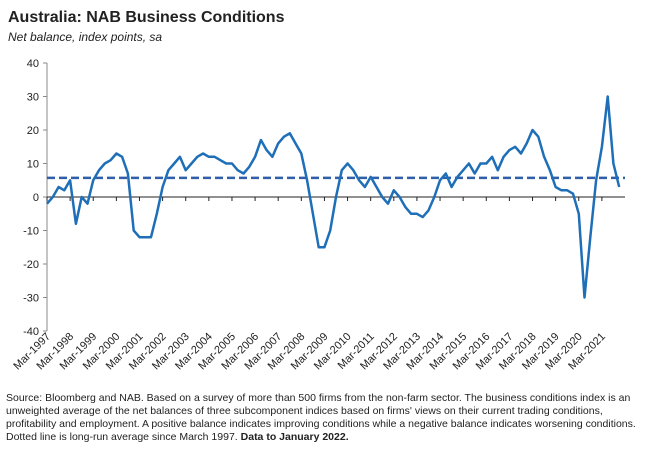 Image resolution: width=650 pixels, height=455 pixels. Describe the element at coordinates (31, 232) in the screenshot. I see `y-tick-label: -10` at that location.